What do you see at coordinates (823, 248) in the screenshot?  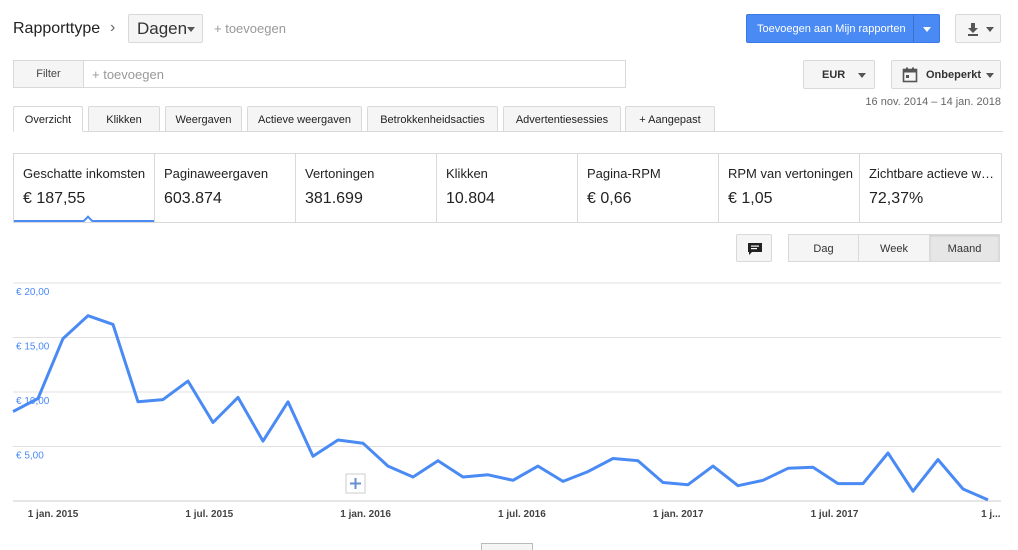 I see `granularity-day-button: Dag` at bounding box center [823, 248].